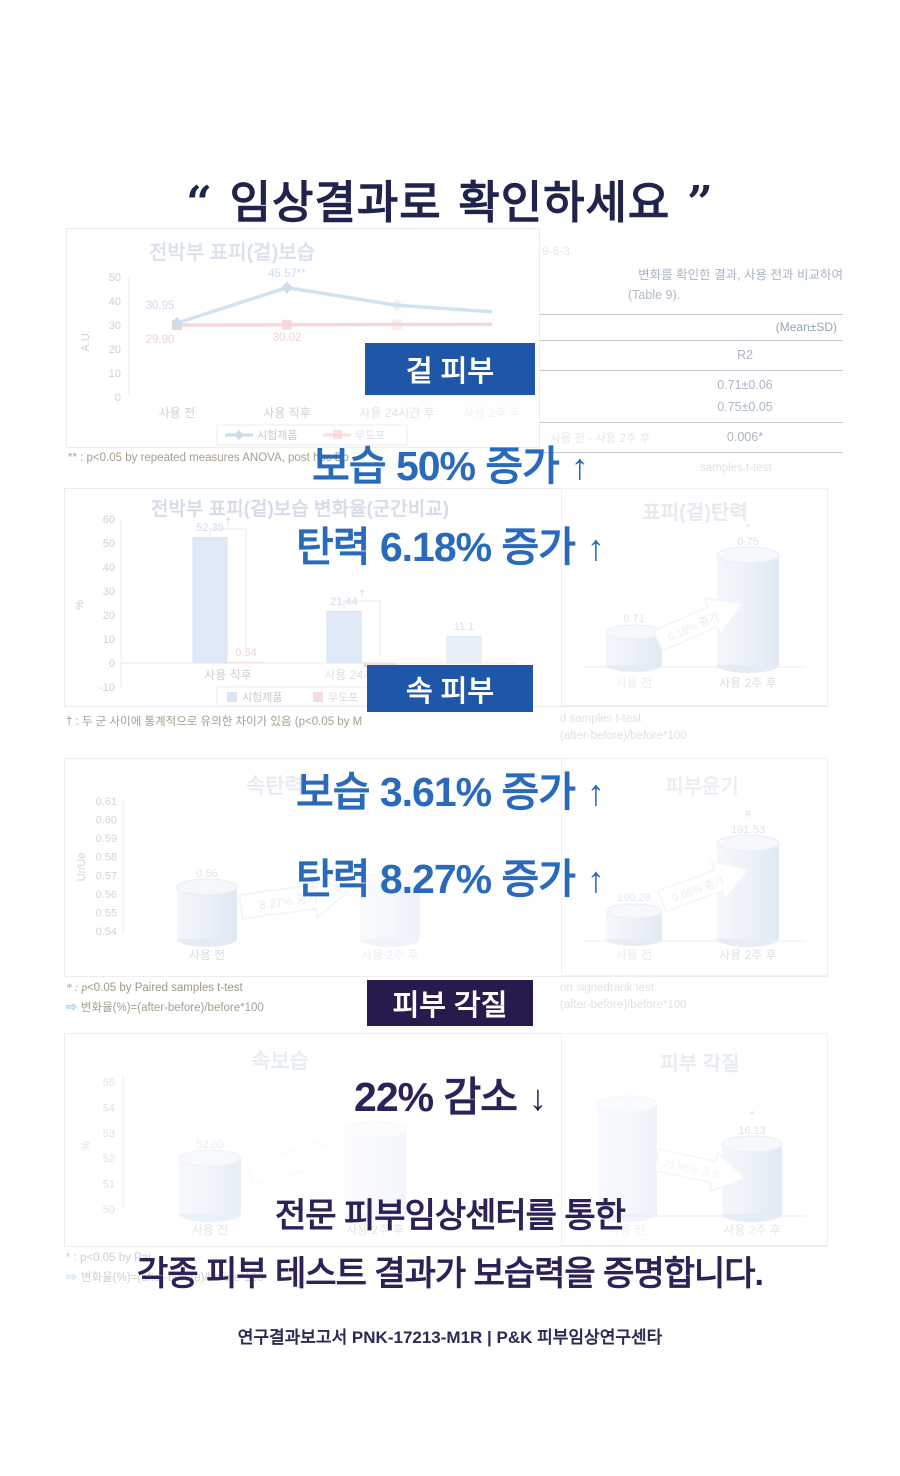  Describe the element at coordinates (752, 1131) in the screenshot. I see `data-label: 16.13` at that location.